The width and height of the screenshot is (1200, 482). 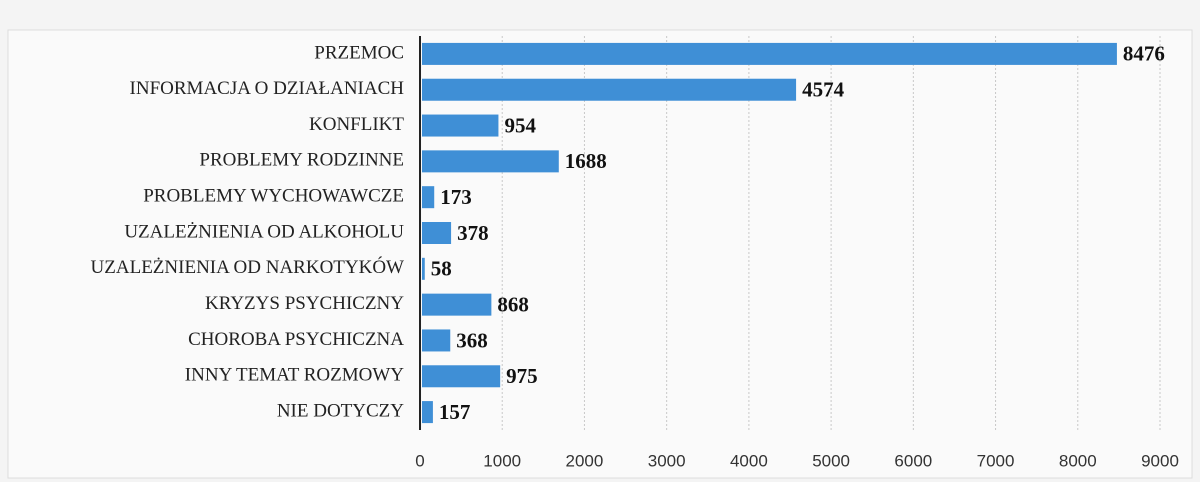 I want to click on value-label: 4574, so click(x=823, y=90).